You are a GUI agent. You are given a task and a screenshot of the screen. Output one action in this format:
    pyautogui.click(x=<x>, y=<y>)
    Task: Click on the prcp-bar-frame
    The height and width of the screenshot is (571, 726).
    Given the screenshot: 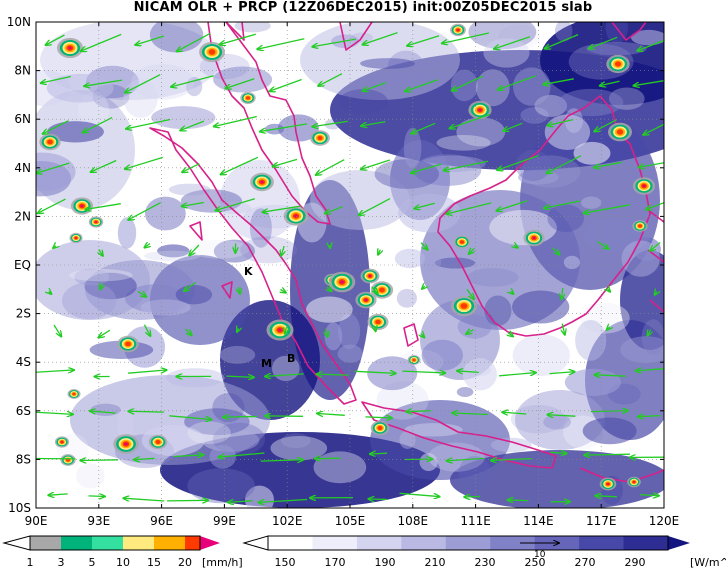 What is the action you would take?
    pyautogui.click(x=115, y=543)
    